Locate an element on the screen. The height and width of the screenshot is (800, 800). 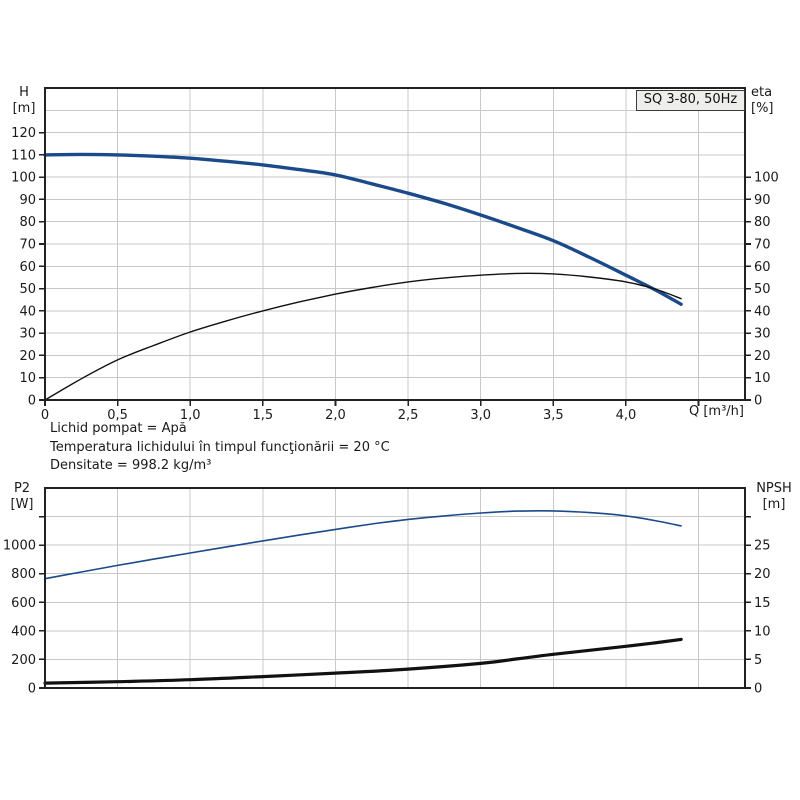
pump-model-badge: SQ 3-80, 50Hz is located at coordinates (690, 100).